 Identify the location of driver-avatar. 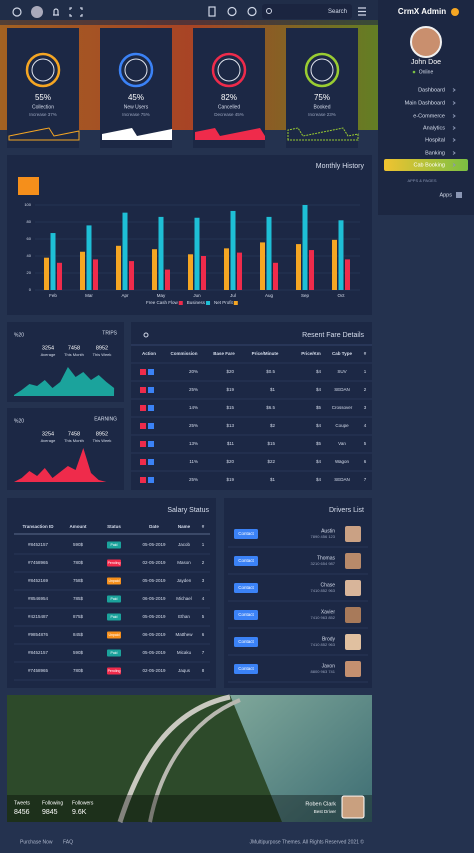
(353, 615).